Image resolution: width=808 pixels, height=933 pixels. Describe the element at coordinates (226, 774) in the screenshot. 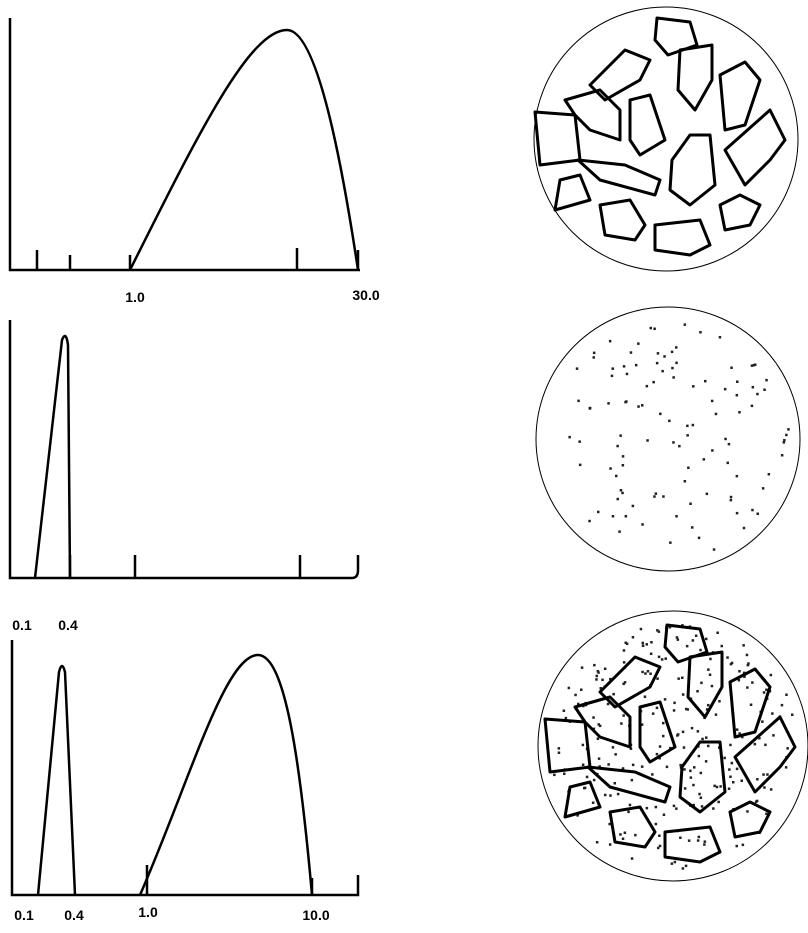

I see `aggregate-curve` at that location.